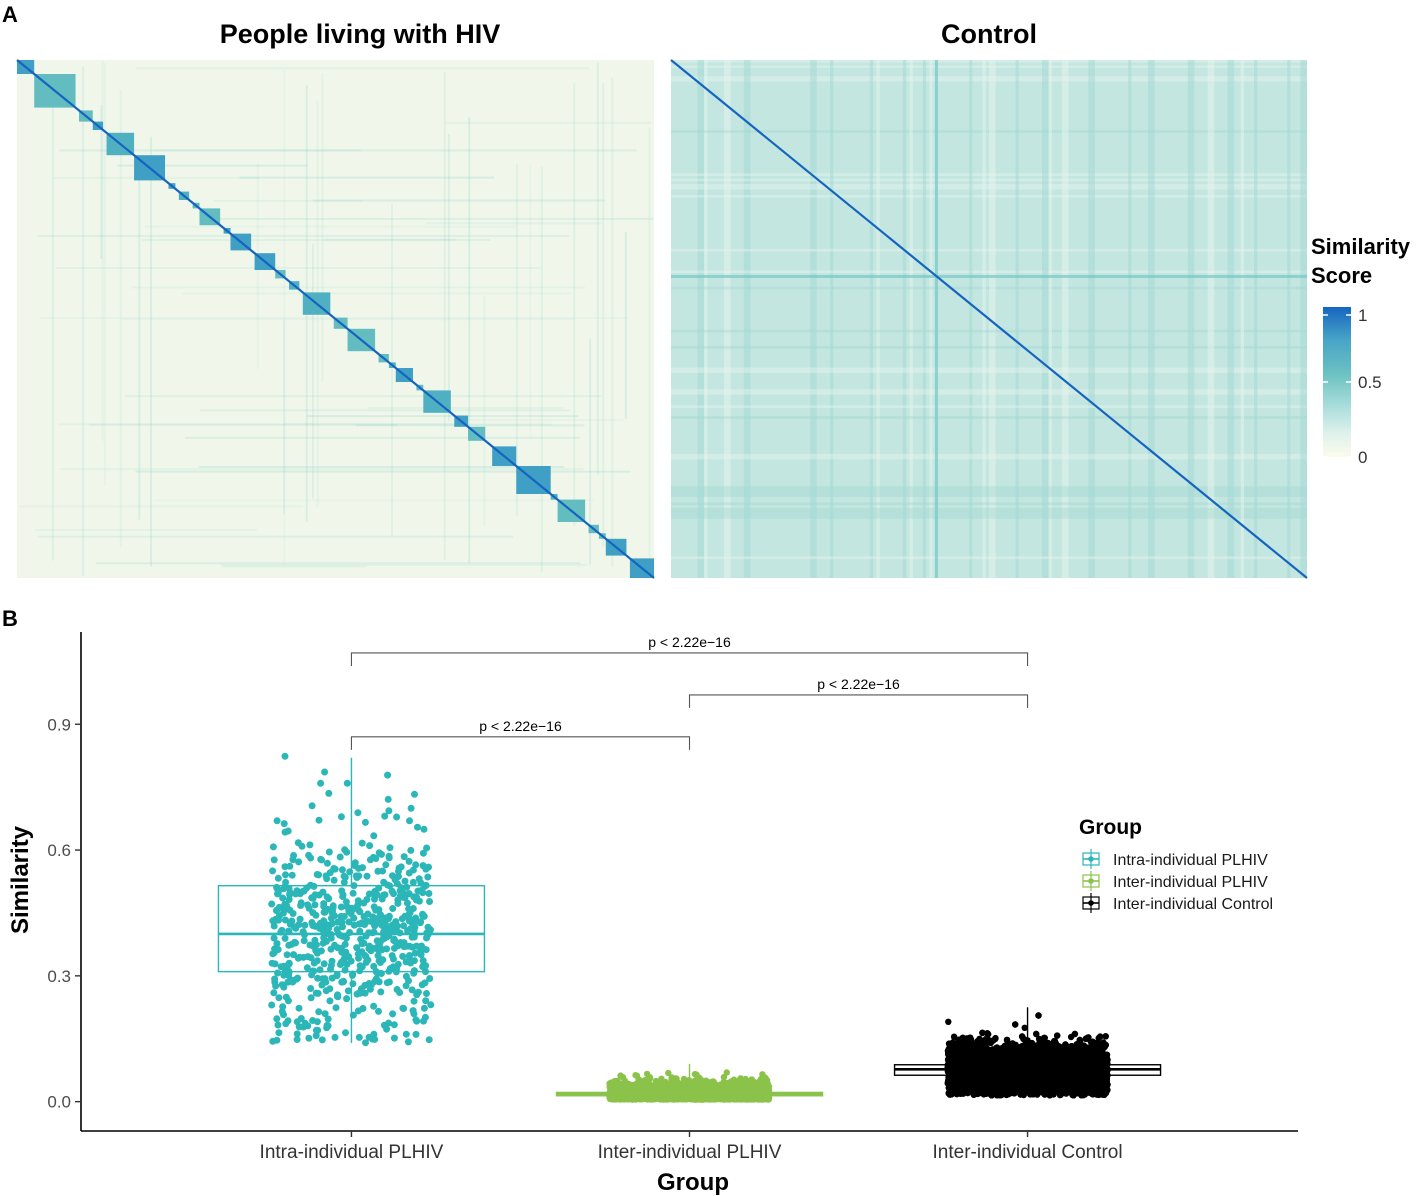  What do you see at coordinates (989, 276) in the screenshot?
I see `heatmap-control-highlight-row` at bounding box center [989, 276].